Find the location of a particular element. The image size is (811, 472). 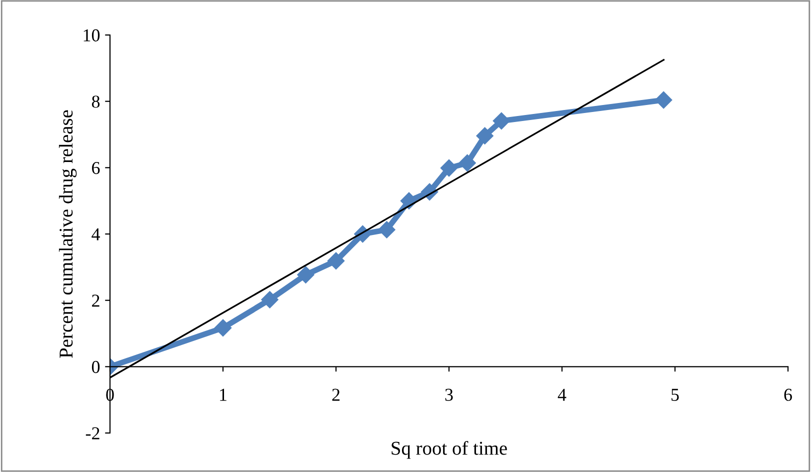

y-tick-label: 2 is located at coordinates (96, 300).